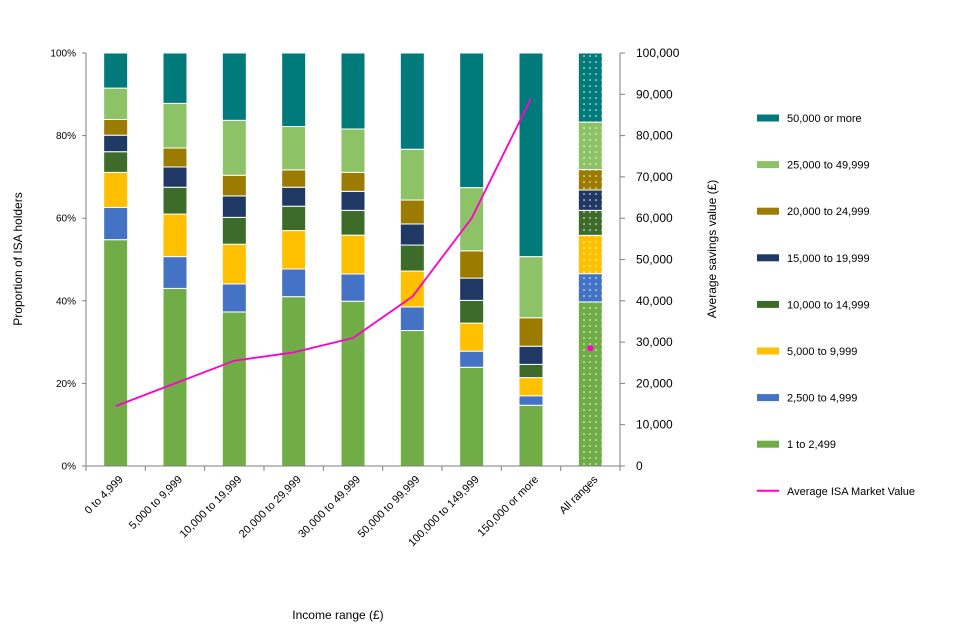 This screenshot has width=960, height=640. I want to click on y2-axis-title: Average savings value (£), so click(712, 249).